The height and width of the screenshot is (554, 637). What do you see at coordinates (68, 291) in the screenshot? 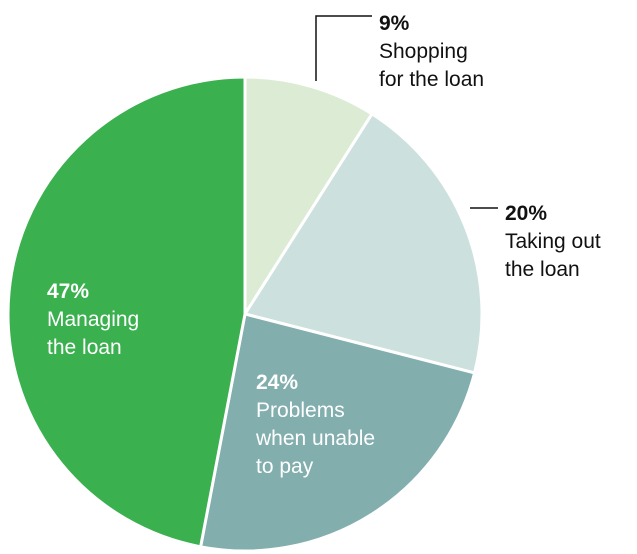
I see `slice-percent-label-4: 47%` at bounding box center [68, 291].